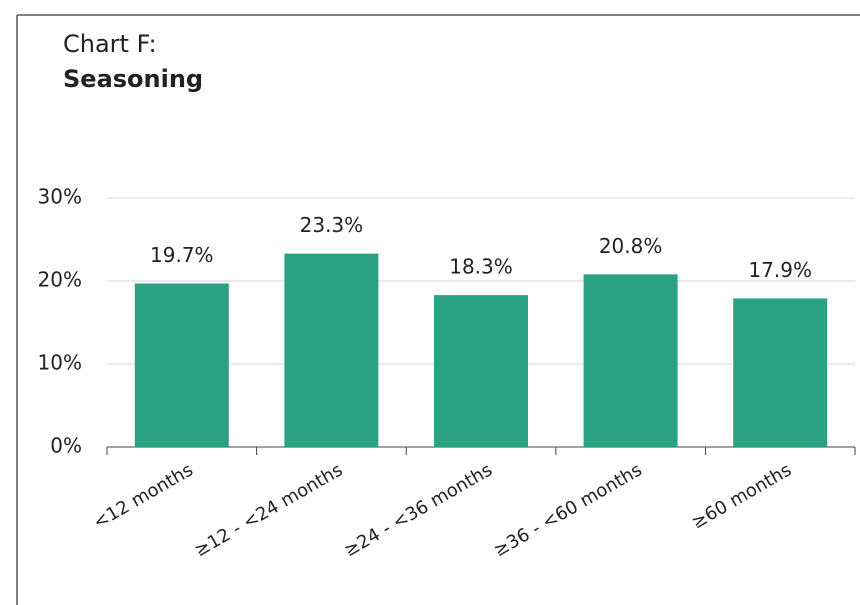 This screenshot has height=605, width=860. What do you see at coordinates (568, 510) in the screenshot?
I see `x-tick-label: ≥36 - <60 months` at bounding box center [568, 510].